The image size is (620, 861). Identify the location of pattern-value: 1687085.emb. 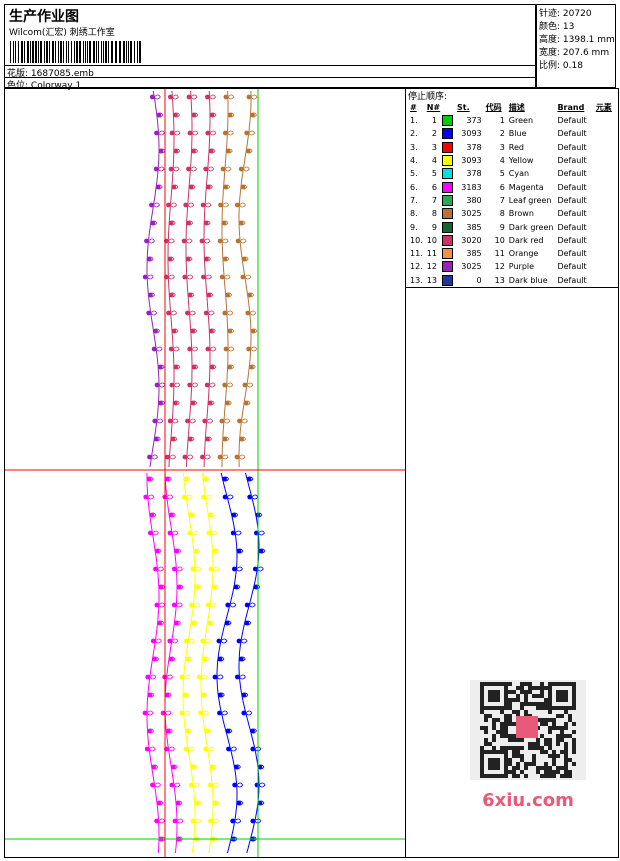
(62, 74).